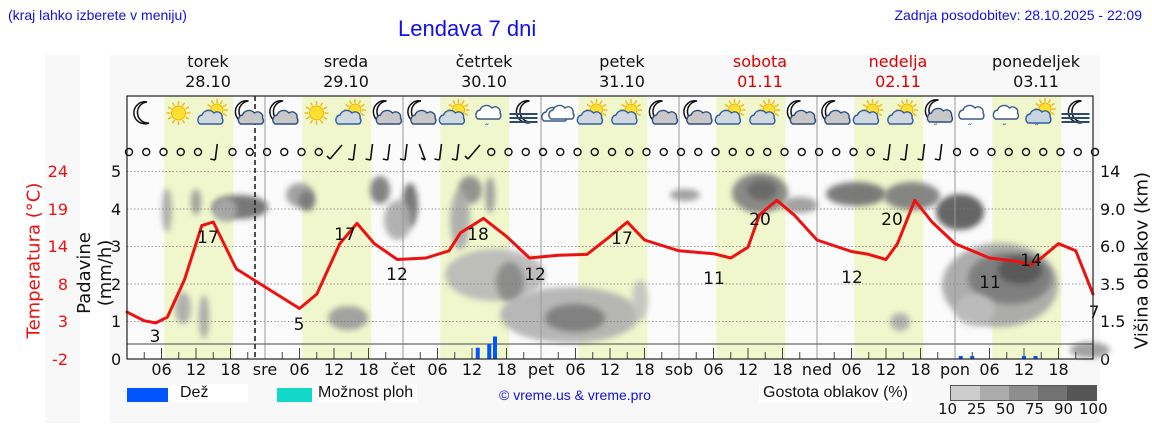 This screenshot has width=1152, height=443. I want to click on wind-row, so click(612, 152).